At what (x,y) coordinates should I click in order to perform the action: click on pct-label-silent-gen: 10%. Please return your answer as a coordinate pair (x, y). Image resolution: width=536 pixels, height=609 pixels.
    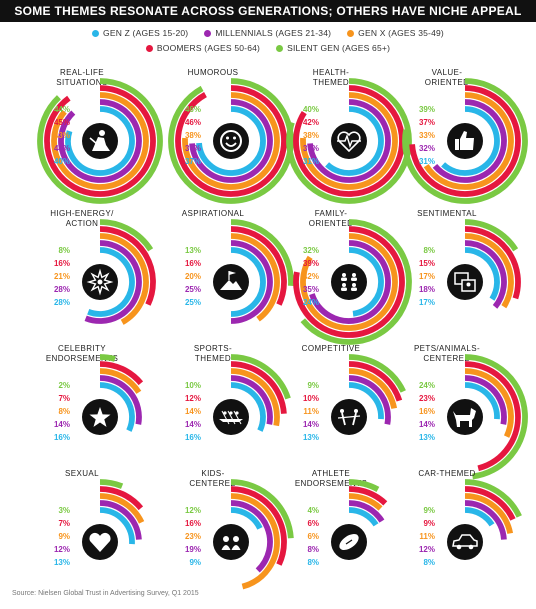
    Looking at the image, I should click on (193, 385).